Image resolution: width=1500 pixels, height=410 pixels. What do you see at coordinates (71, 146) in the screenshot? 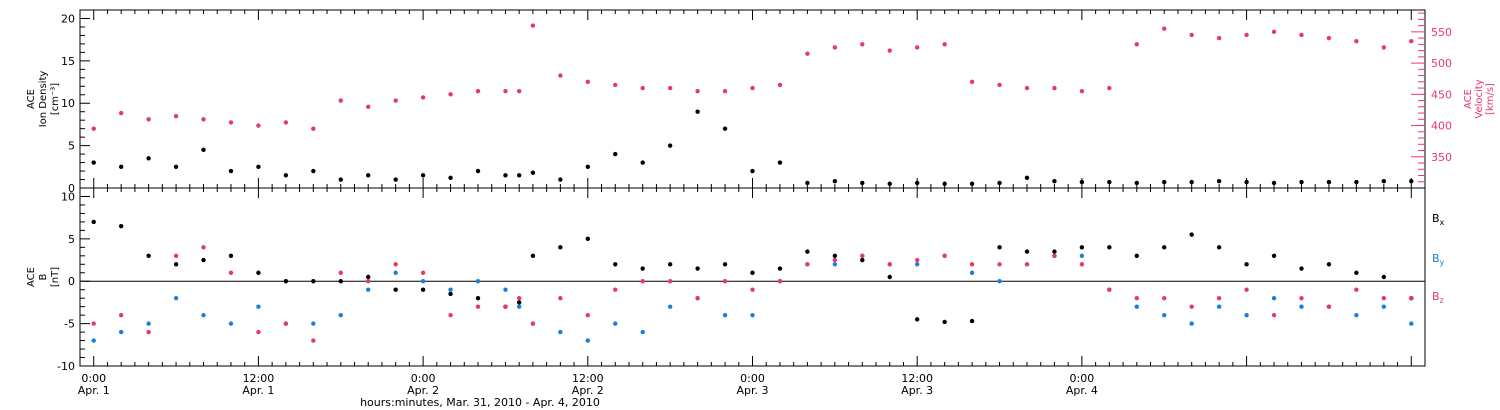
I see `y-tick-label: 5` at bounding box center [71, 146].